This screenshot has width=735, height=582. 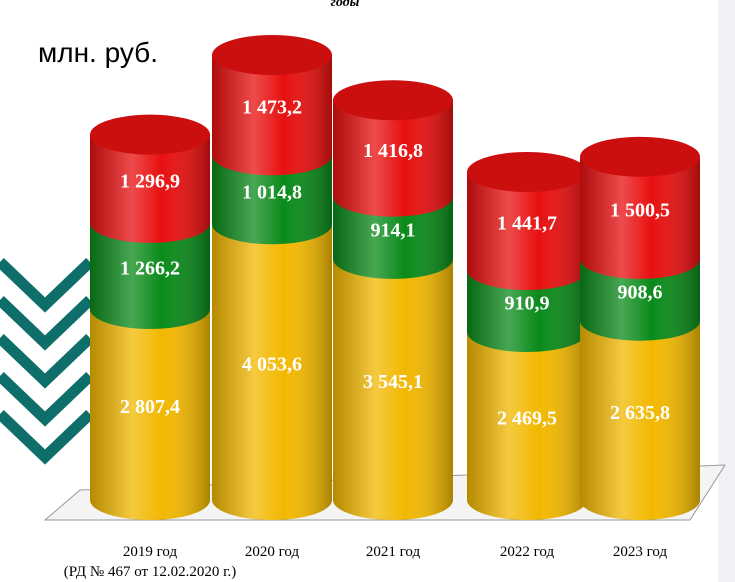 What do you see at coordinates (726, 291) in the screenshot?
I see `side-strip` at bounding box center [726, 291].